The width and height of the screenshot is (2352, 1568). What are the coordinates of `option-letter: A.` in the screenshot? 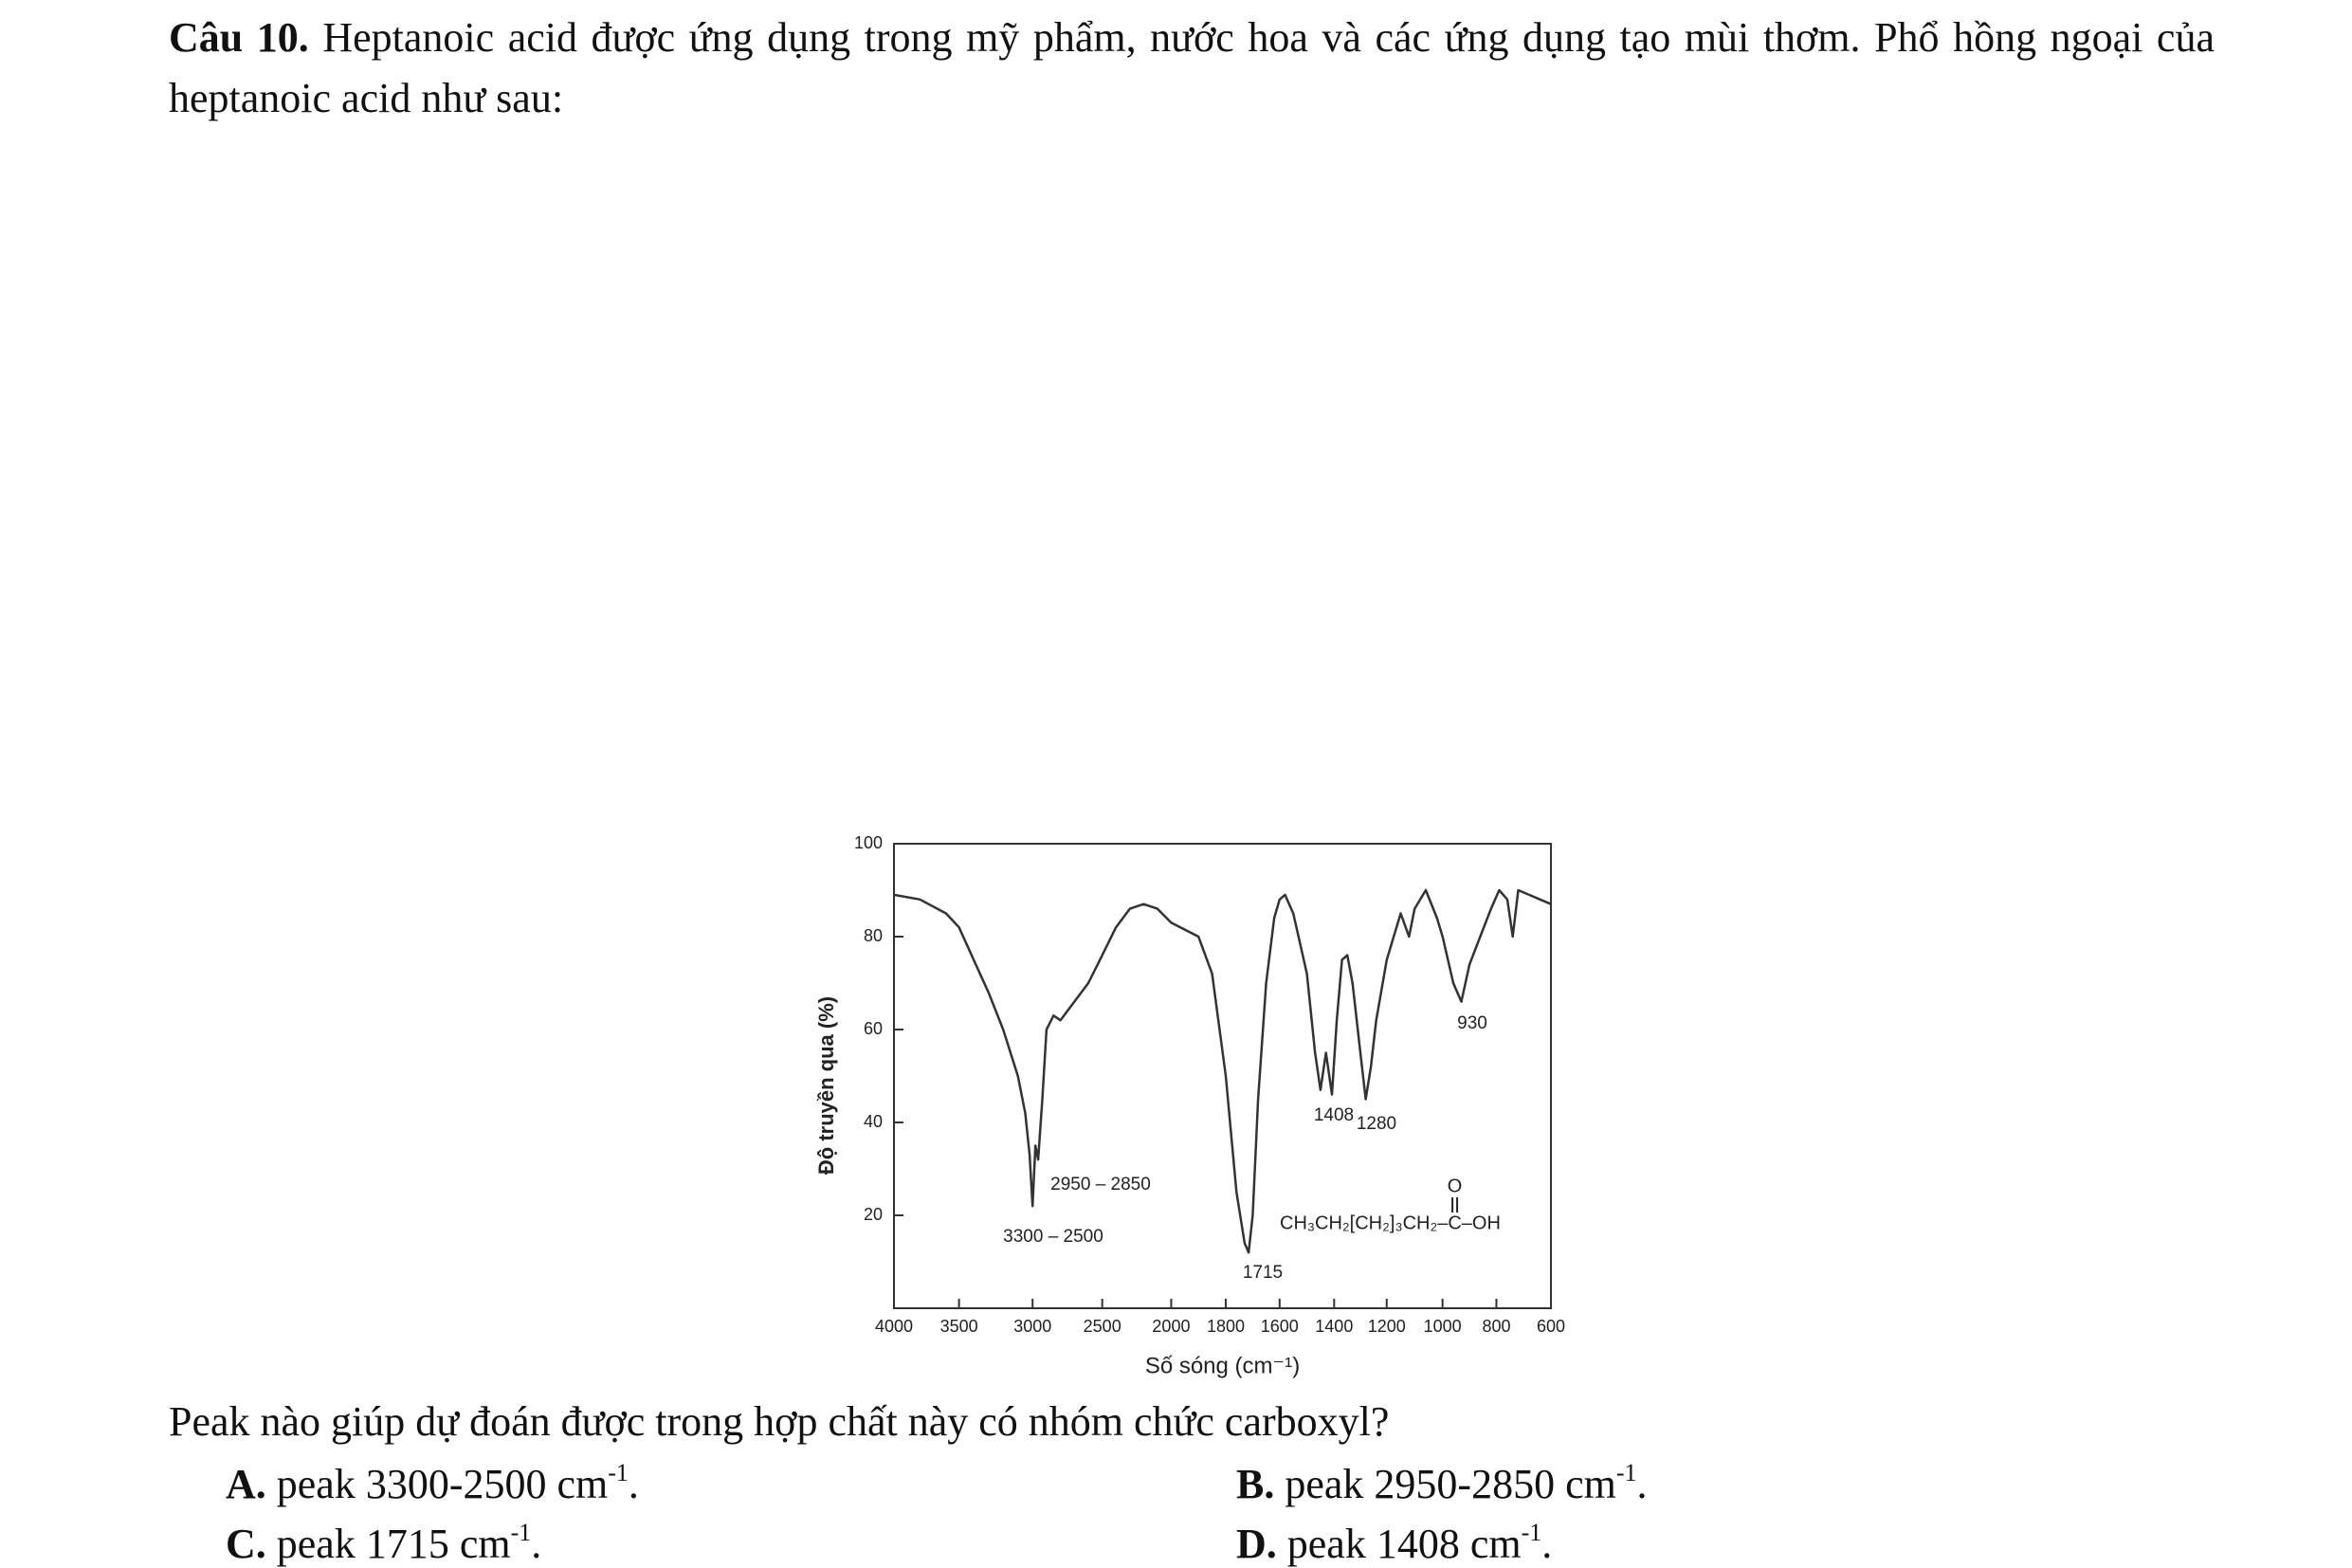 It's located at (246, 1484).